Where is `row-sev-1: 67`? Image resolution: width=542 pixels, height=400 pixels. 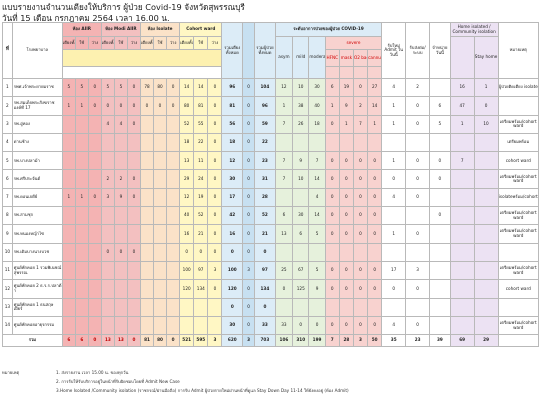 row-sev-1: 67 is located at coordinates (301, 270).